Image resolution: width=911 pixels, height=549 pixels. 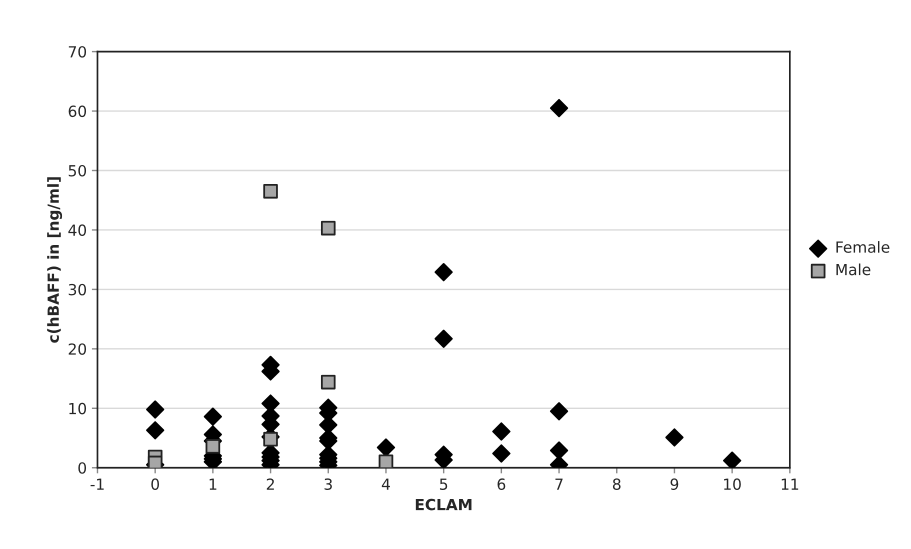 I want to click on x-tick-label: 4, so click(x=386, y=484).